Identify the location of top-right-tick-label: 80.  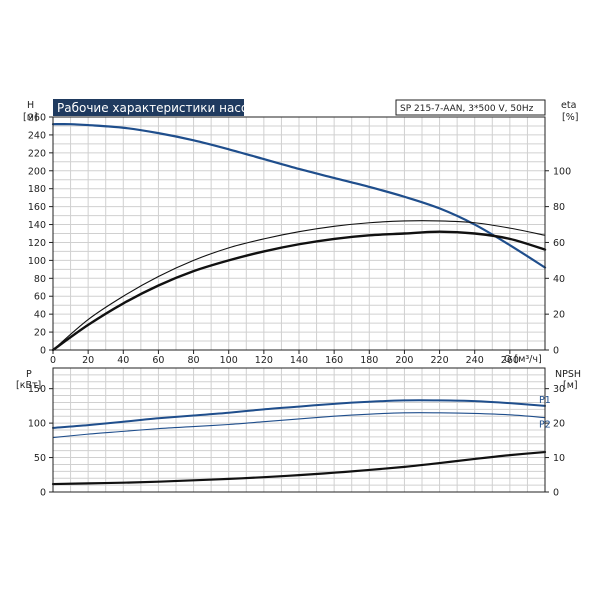
(559, 207).